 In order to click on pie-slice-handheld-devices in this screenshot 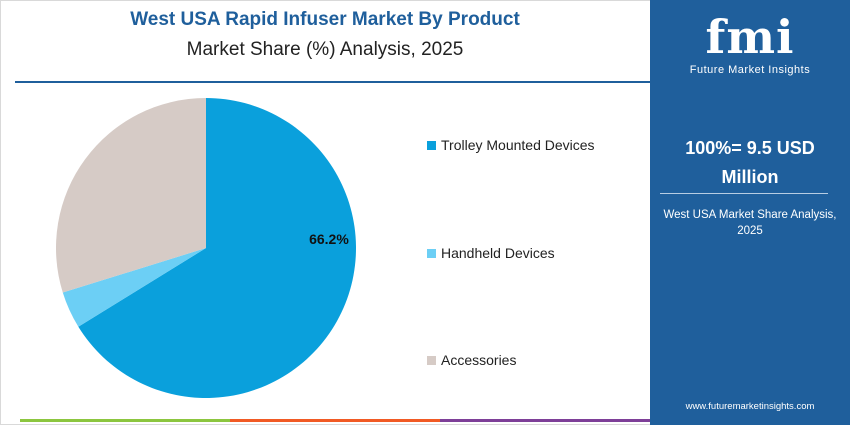, I will do `click(134, 287)`.